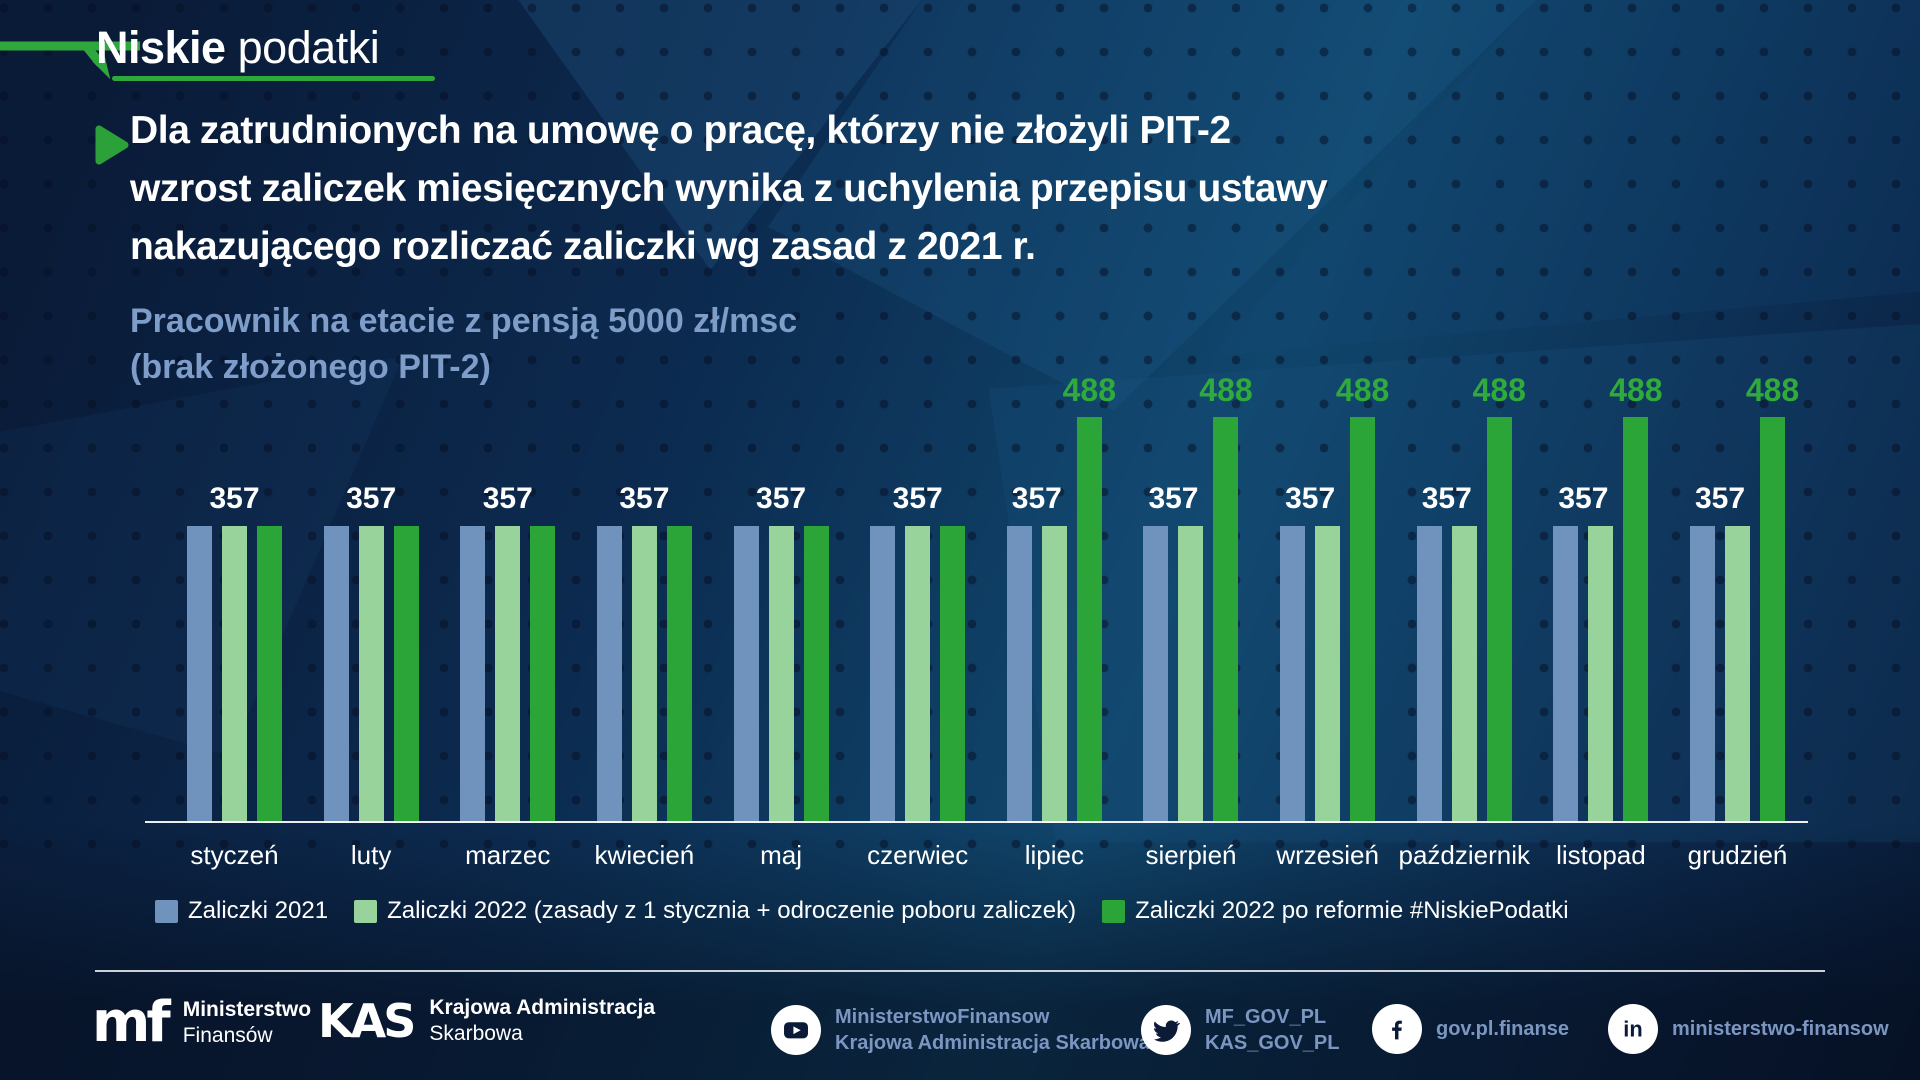 The image size is (1920, 1080). Describe the element at coordinates (992, 1043) in the screenshot. I see `youtube-handle-line-2: Krajowa Administracja Skarbowa` at that location.